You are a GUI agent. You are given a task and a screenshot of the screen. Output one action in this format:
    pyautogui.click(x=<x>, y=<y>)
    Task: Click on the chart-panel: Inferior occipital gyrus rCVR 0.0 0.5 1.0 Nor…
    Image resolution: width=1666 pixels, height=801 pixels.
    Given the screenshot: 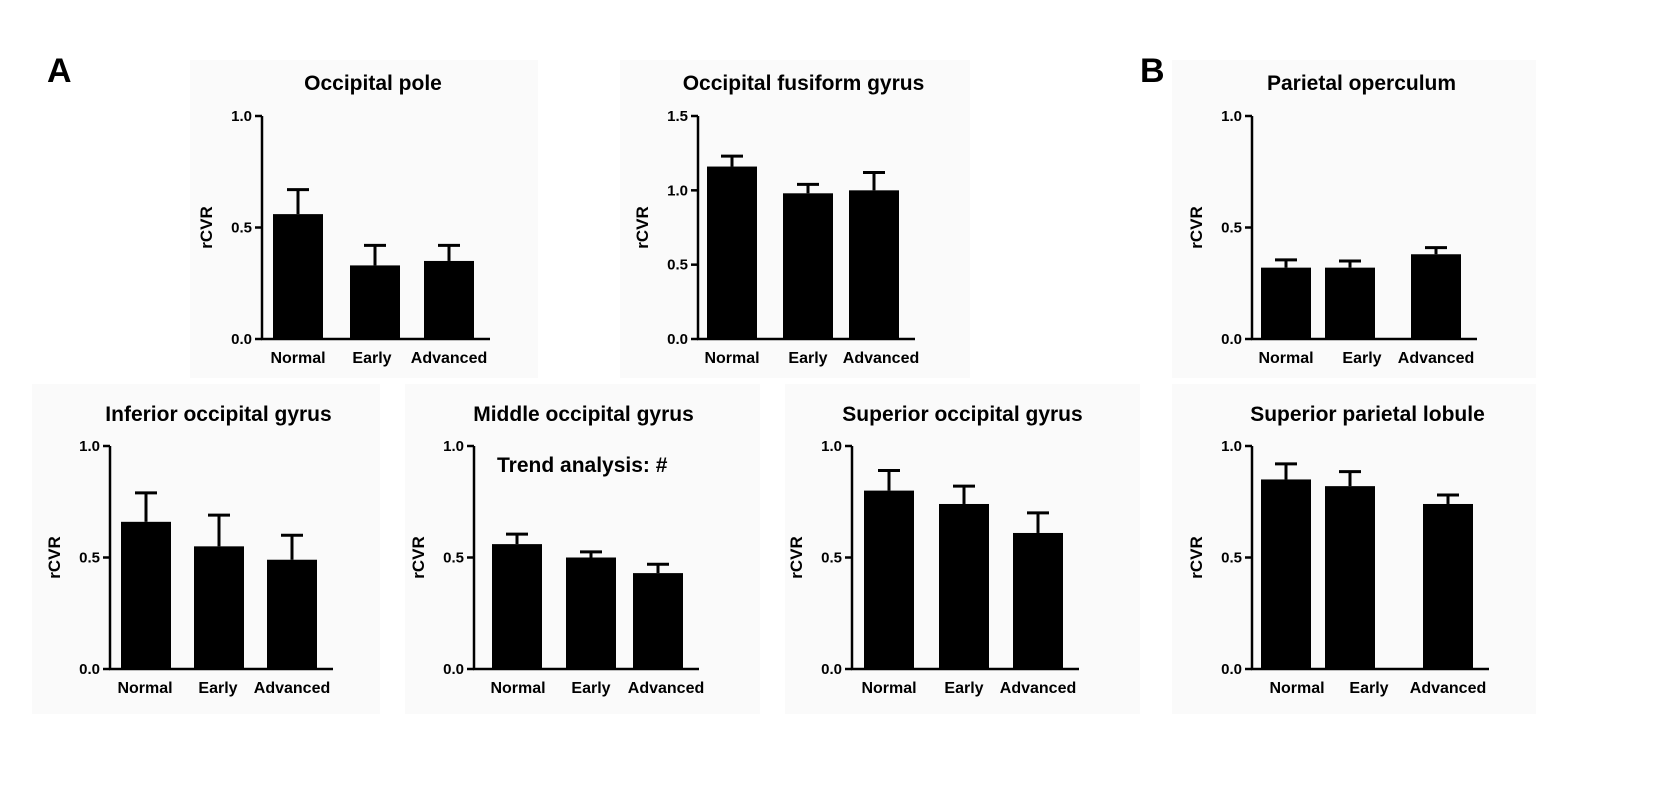 What is the action you would take?
    pyautogui.click(x=206, y=549)
    